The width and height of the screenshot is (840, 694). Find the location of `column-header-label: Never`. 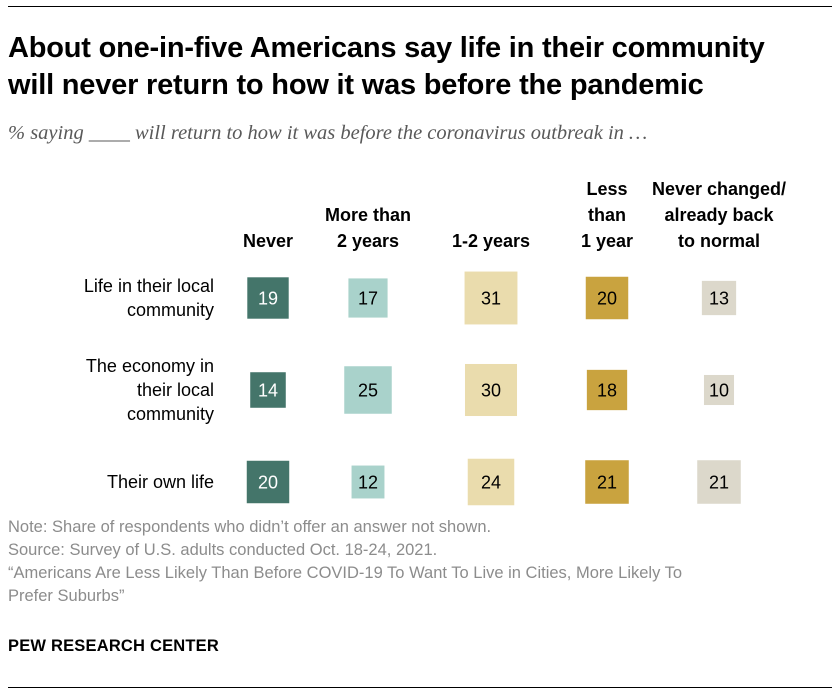

column-header-label: Never is located at coordinates (268, 241).